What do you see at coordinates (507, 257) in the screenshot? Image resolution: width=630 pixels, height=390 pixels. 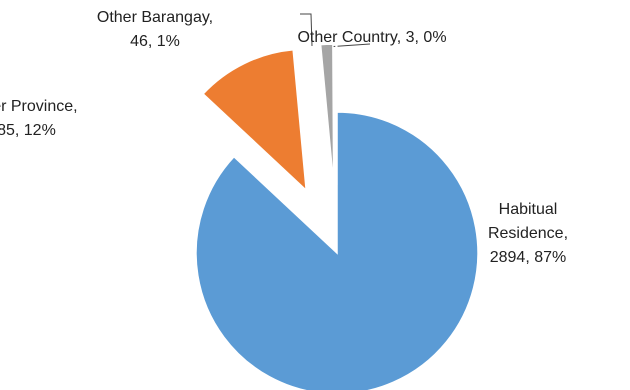 I see `label-value: 2894` at bounding box center [507, 257].